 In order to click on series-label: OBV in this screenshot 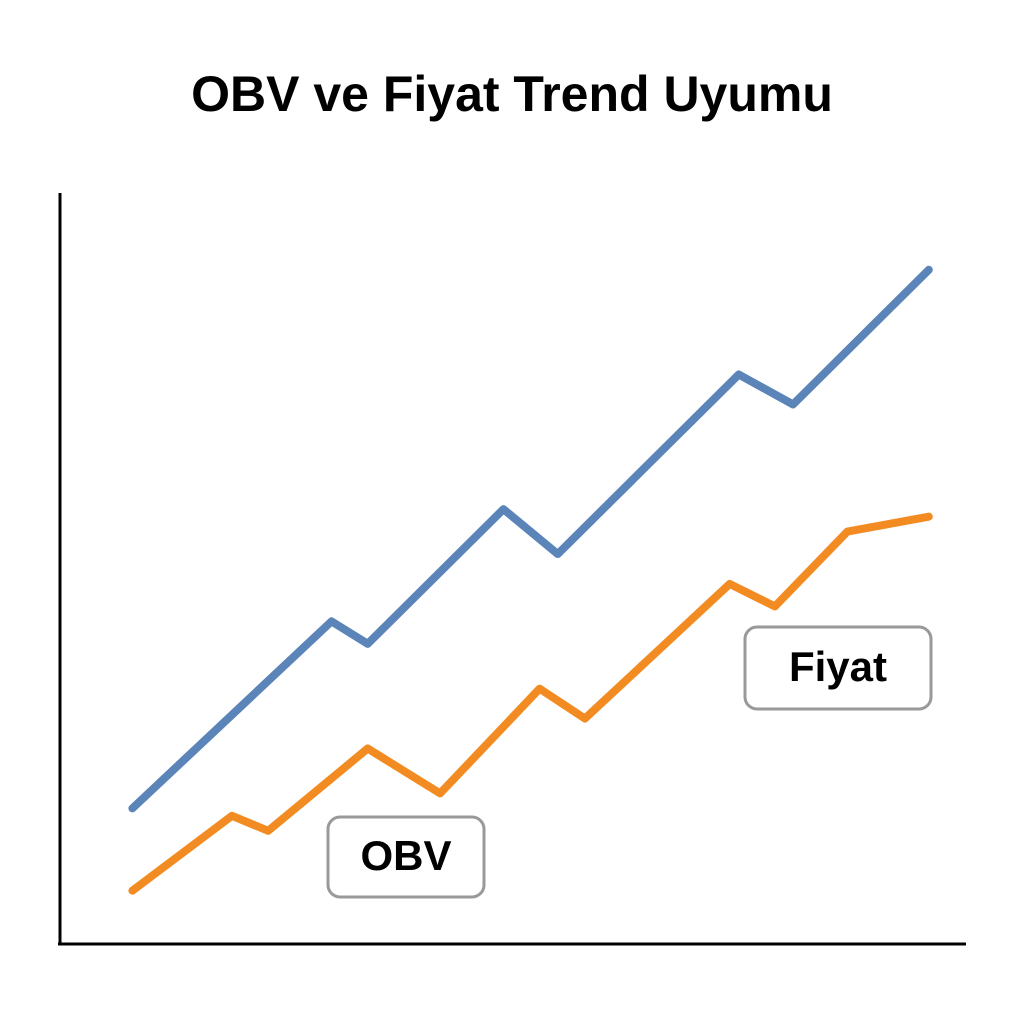, I will do `click(405, 855)`.